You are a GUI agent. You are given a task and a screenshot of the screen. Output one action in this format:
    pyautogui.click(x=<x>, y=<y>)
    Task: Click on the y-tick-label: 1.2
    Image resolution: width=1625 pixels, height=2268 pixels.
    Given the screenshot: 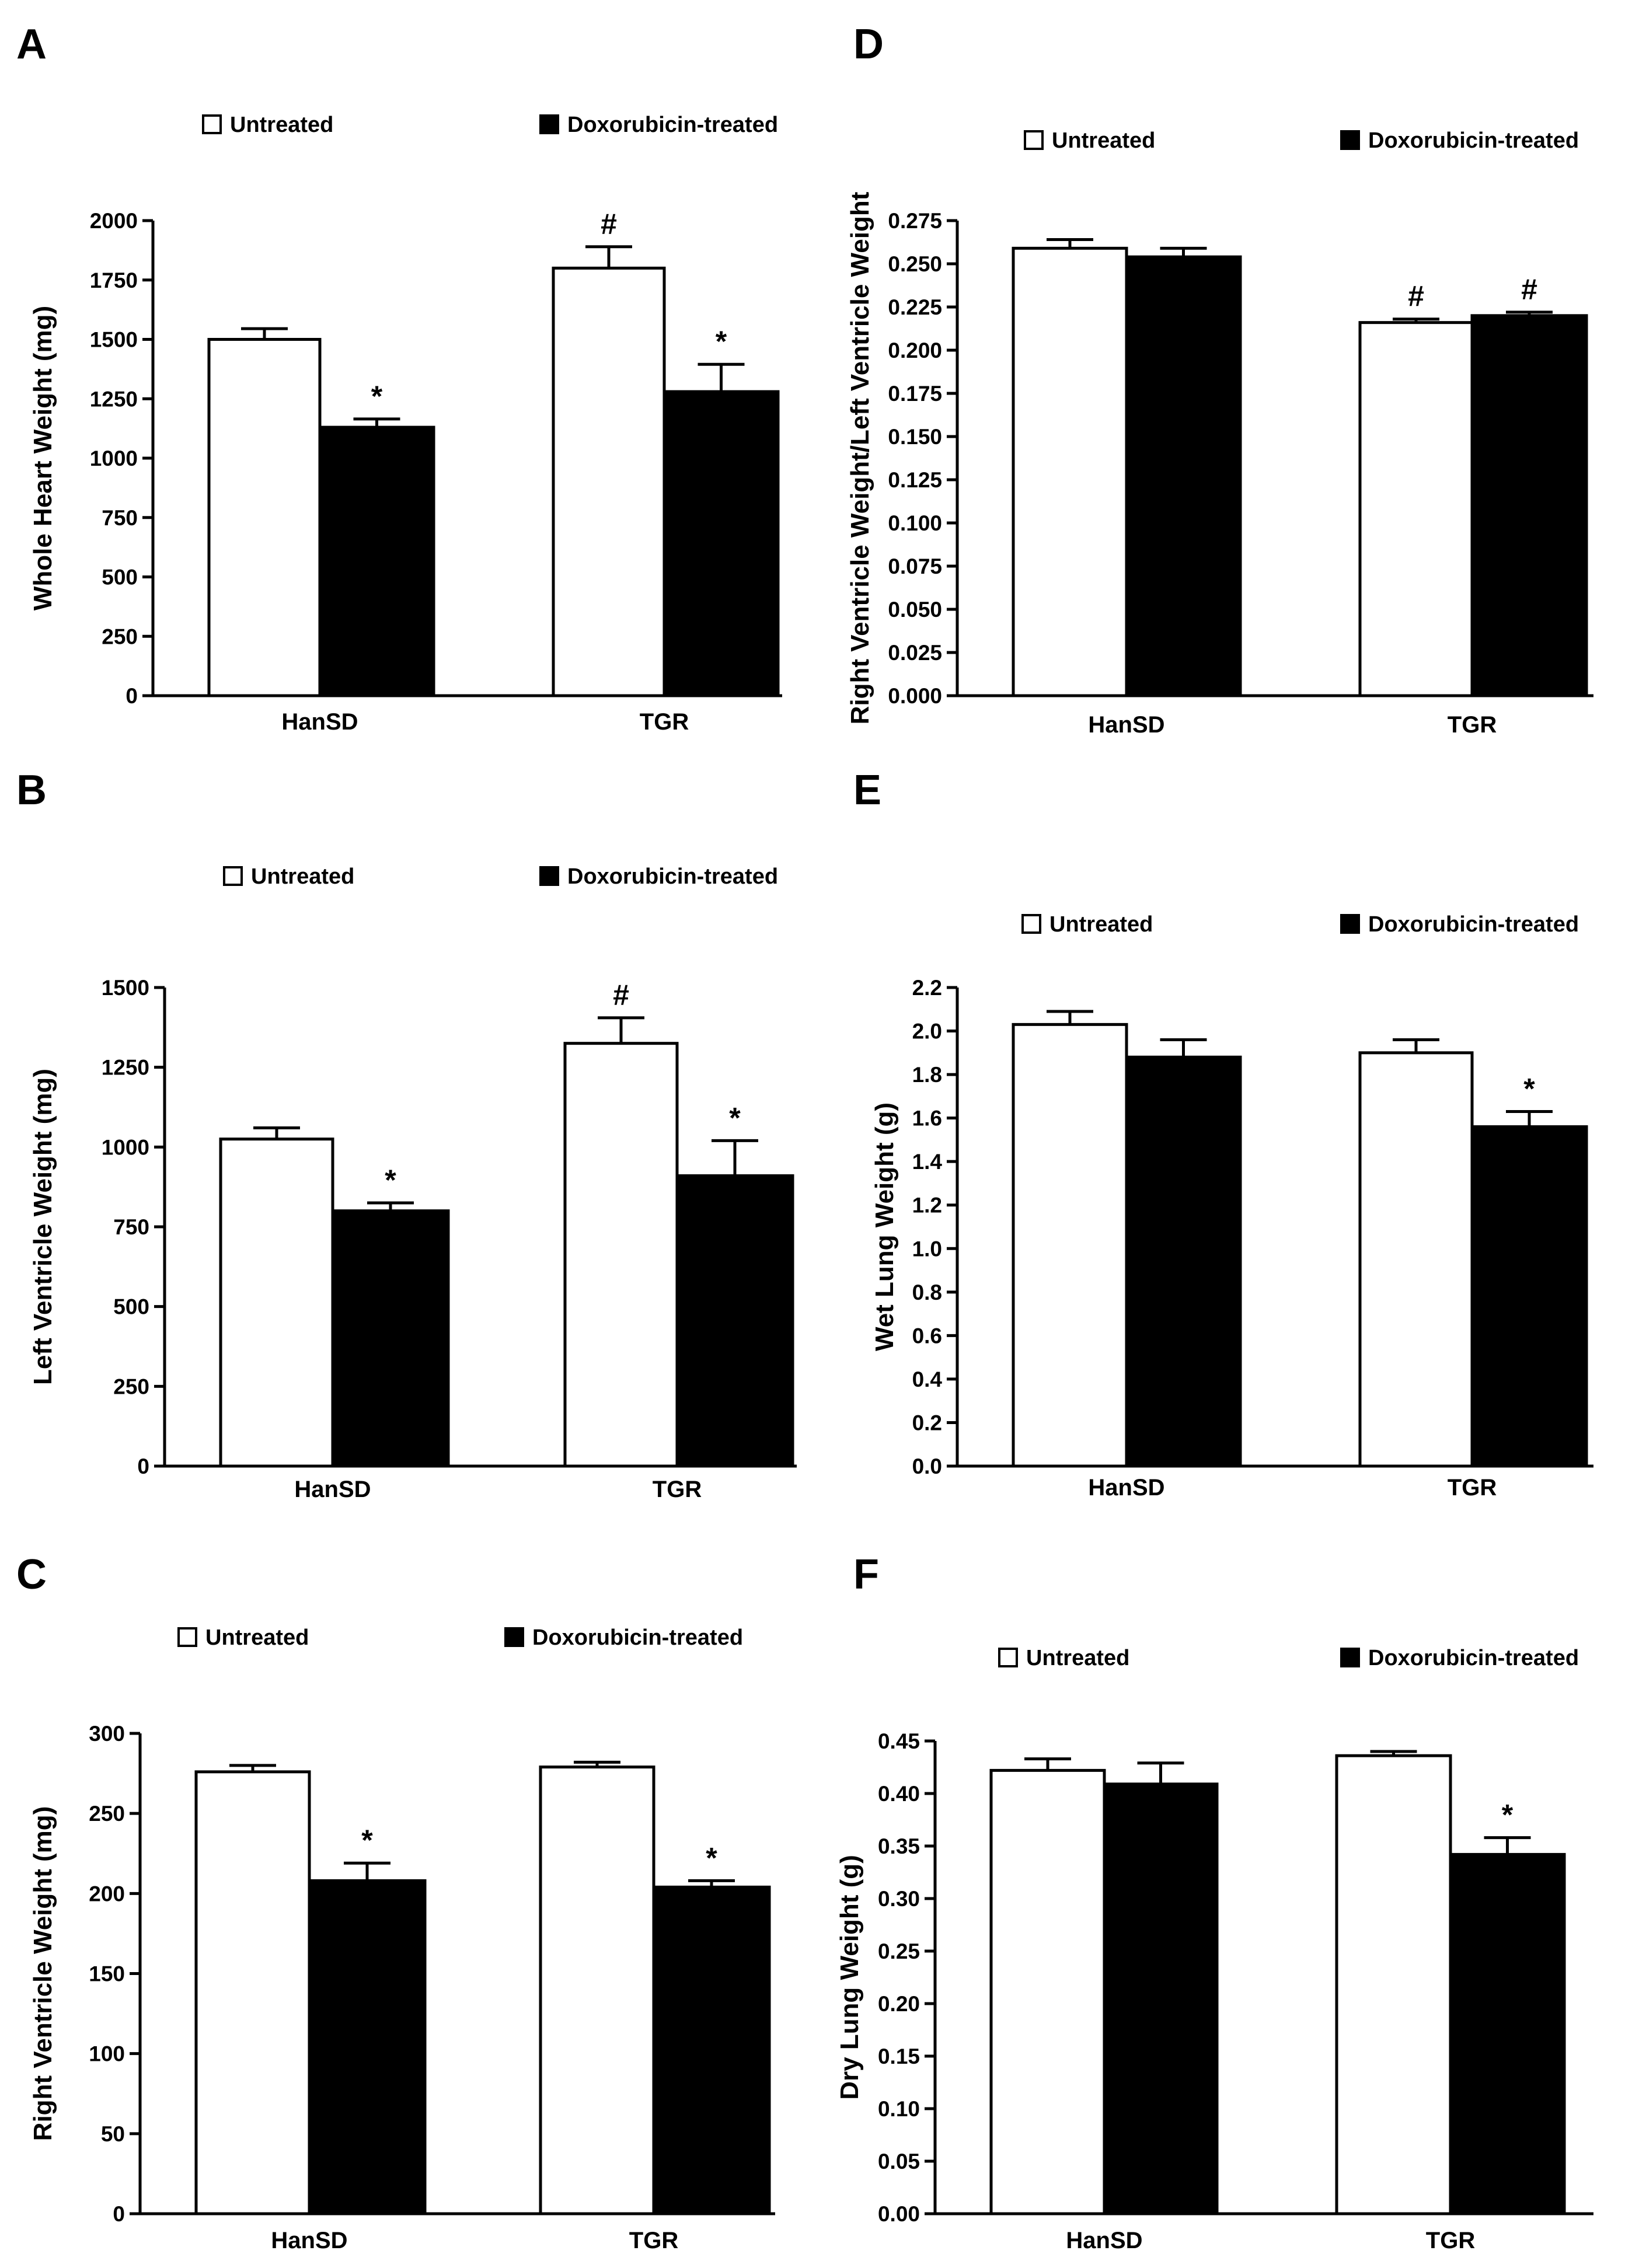 What is the action you would take?
    pyautogui.click(x=927, y=1205)
    